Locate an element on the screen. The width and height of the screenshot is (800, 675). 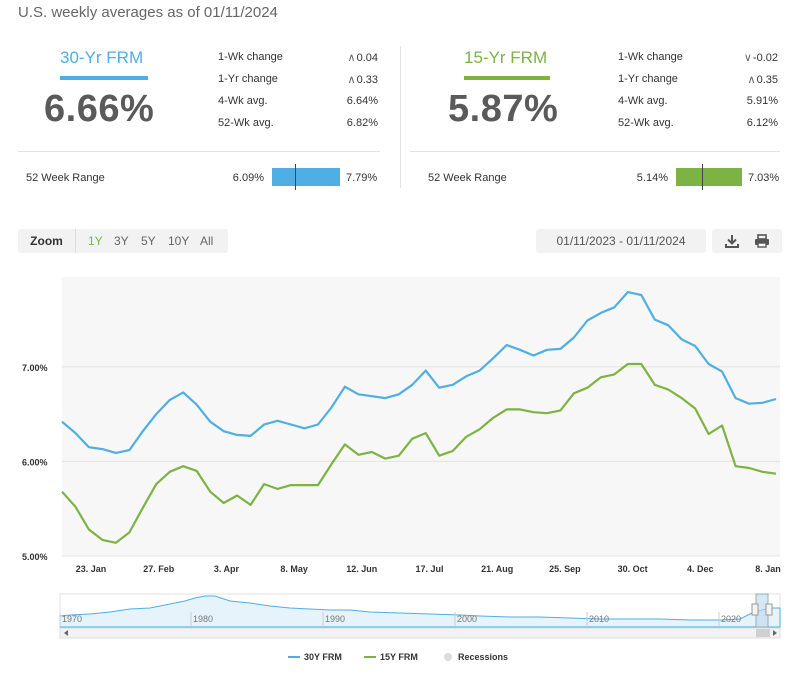
stat-value: ∧0.35 is located at coordinates (762, 80).